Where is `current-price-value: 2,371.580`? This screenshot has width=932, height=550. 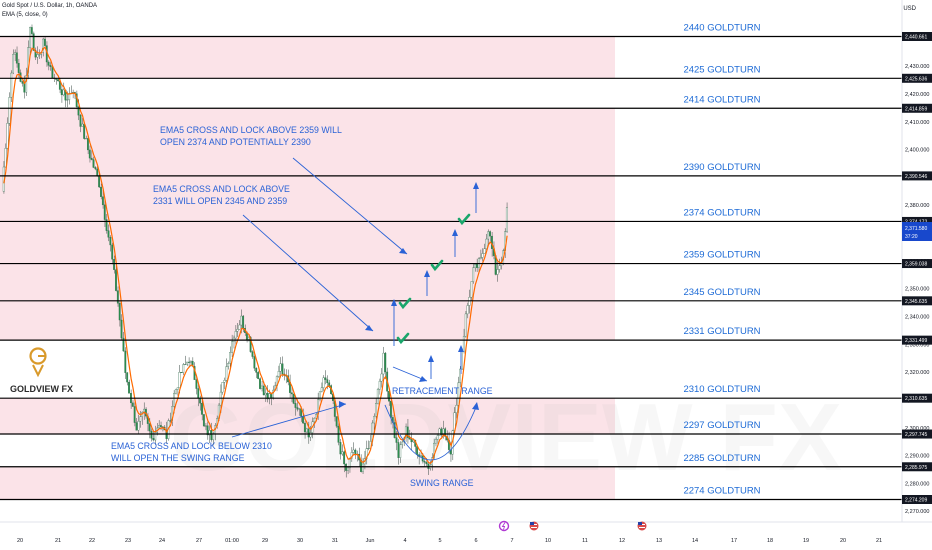 current-price-value: 2,371.580 is located at coordinates (916, 229).